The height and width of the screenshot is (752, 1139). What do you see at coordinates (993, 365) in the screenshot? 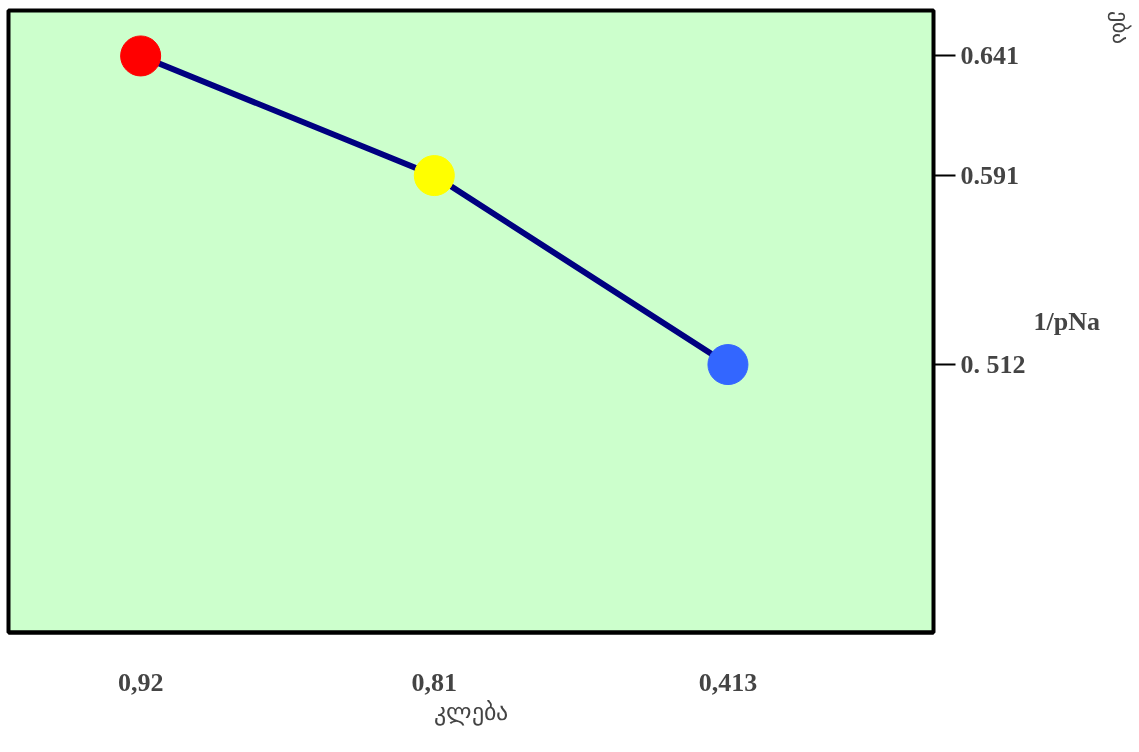
I see `y-tick-label: 0. 512` at bounding box center [993, 365].